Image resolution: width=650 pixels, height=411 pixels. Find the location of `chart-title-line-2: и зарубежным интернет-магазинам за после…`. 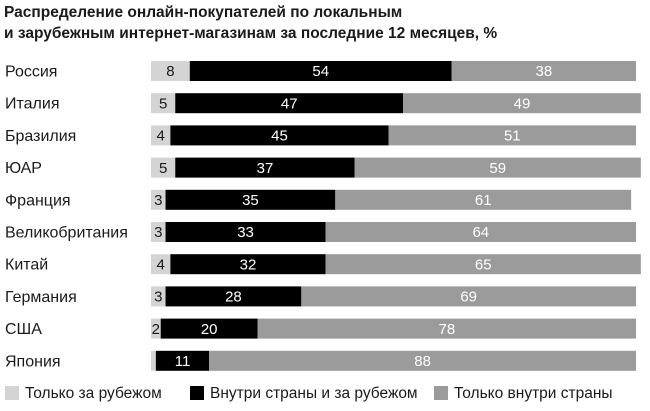

chart-title-line-2: и зарубежным интернет-магазинам за после… is located at coordinates (250, 33).